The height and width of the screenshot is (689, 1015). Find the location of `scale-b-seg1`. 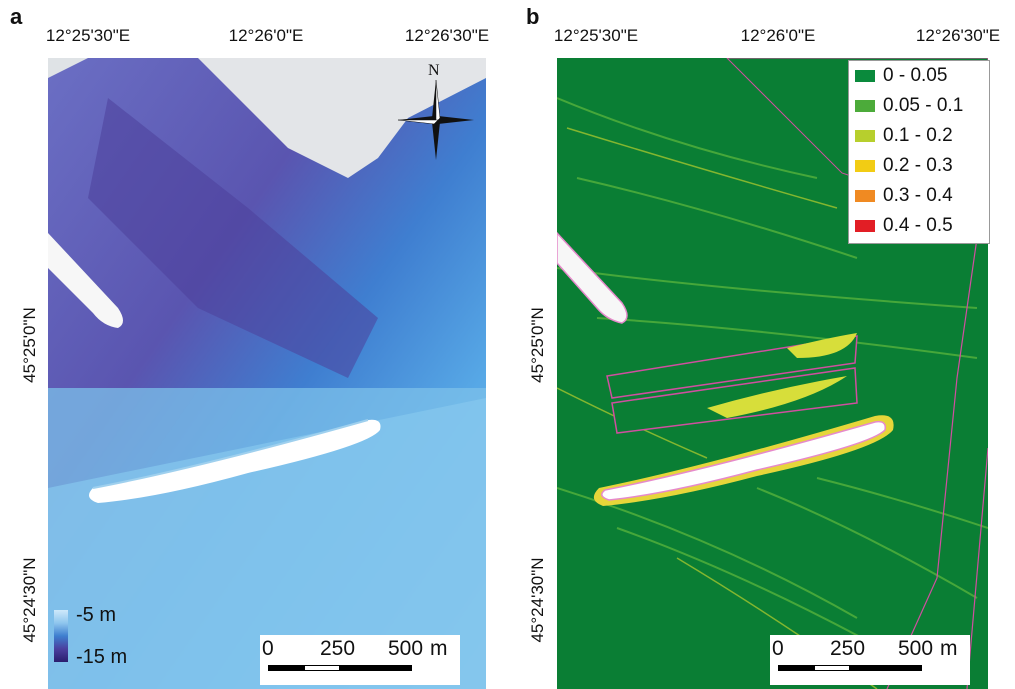

scale-b-seg1 is located at coordinates (796, 668).